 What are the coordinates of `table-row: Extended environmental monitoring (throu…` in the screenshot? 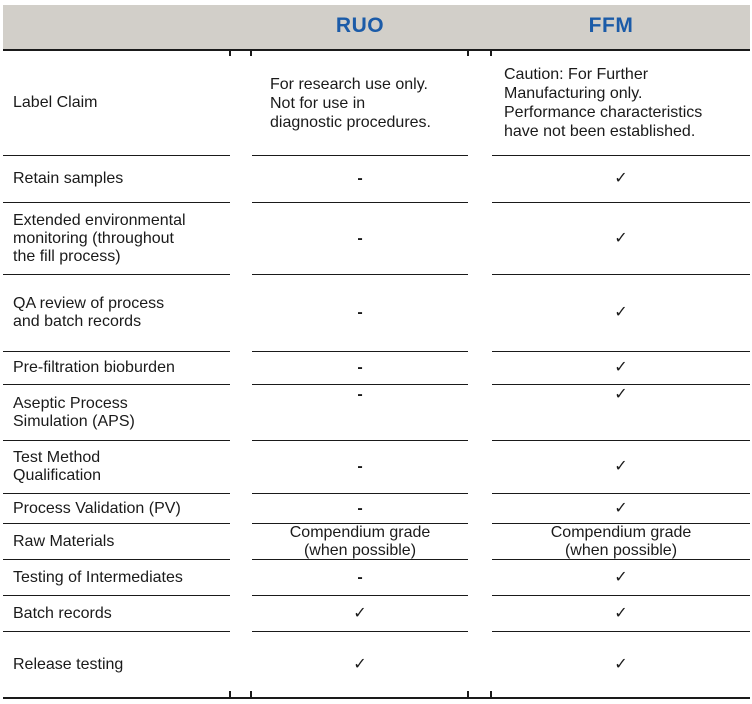 It's located at (376, 239).